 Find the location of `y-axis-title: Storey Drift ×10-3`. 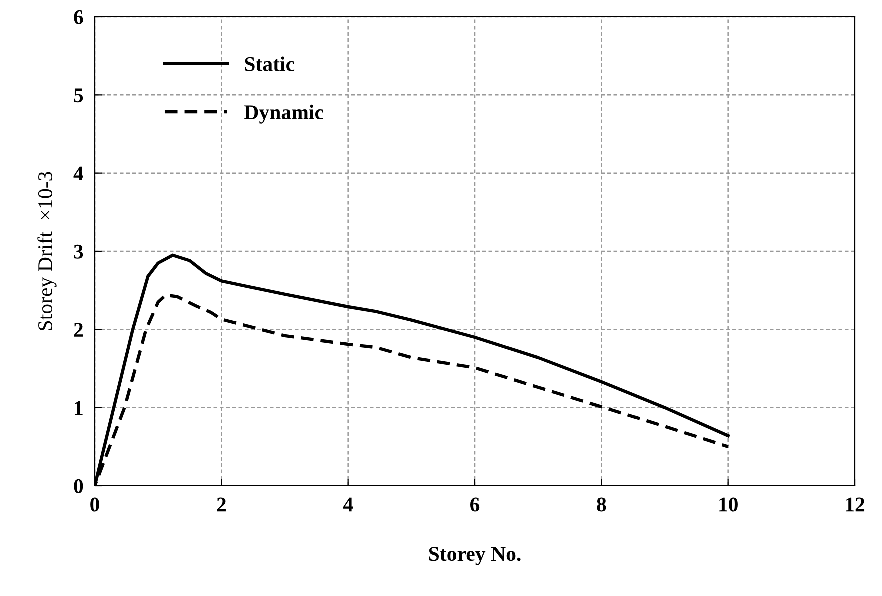

y-axis-title: Storey Drift ×10-3 is located at coordinates (47, 251).